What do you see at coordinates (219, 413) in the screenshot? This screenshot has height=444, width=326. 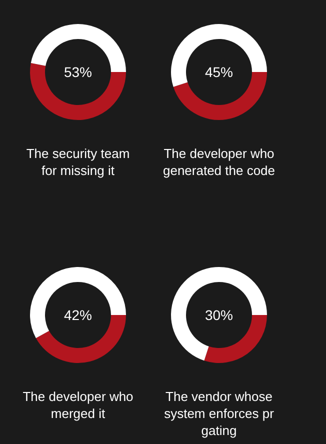 I see `text: The vendor whose system enforces pr gating` at bounding box center [219, 413].